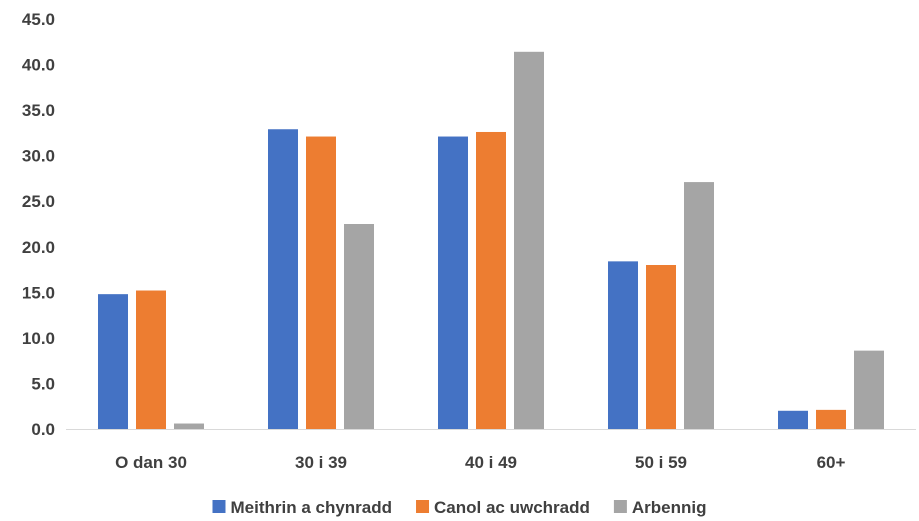 The height and width of the screenshot is (521, 919). What do you see at coordinates (669, 507) in the screenshot?
I see `legend-label: Arbennig` at bounding box center [669, 507].